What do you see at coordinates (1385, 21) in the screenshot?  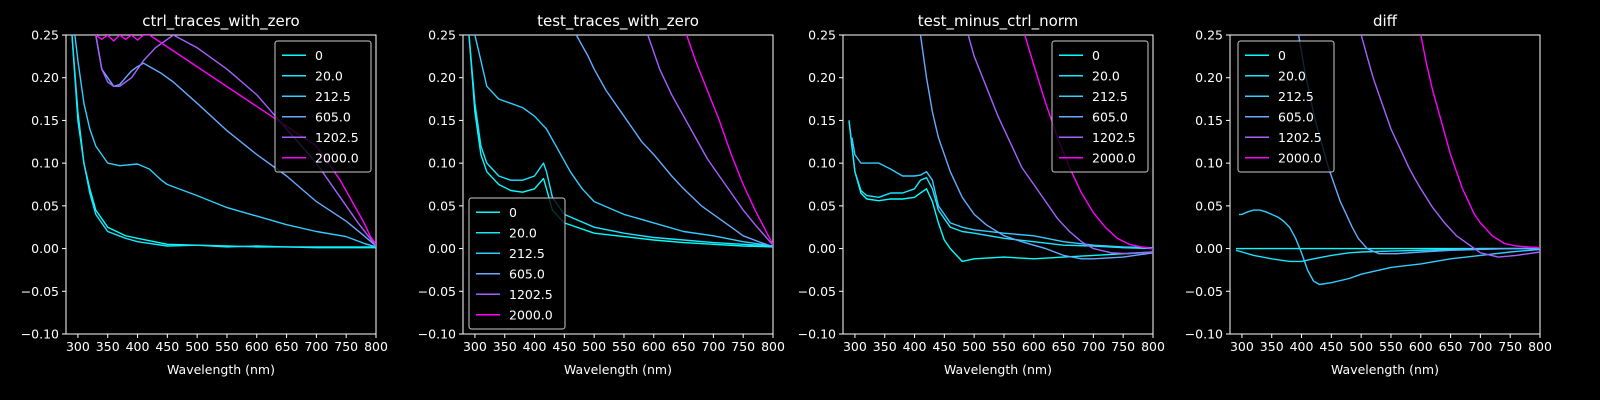 I see `chart-title: diff` at bounding box center [1385, 21].